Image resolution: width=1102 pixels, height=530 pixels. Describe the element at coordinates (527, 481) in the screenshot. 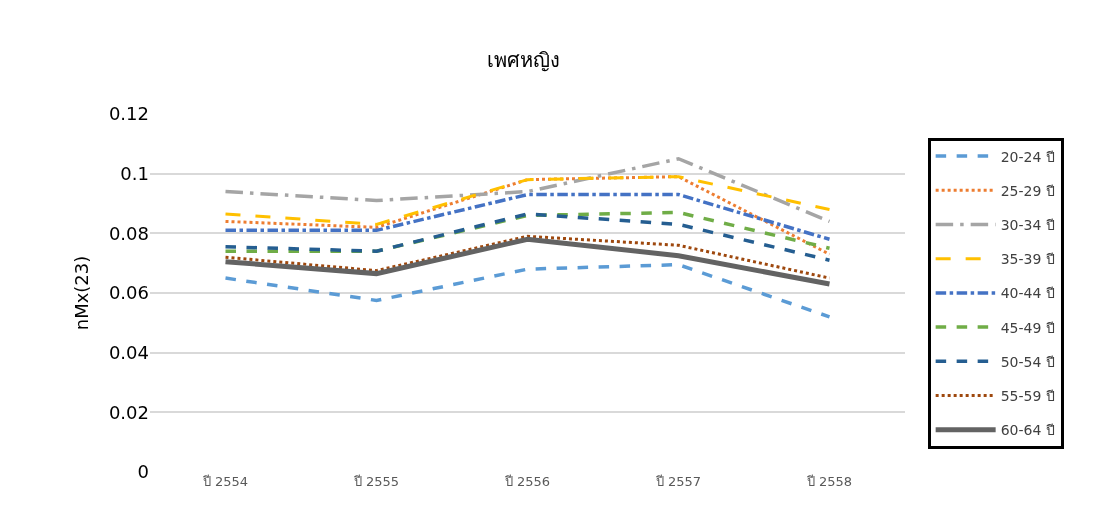

I see `x-tick-label: ปี 2556` at that location.